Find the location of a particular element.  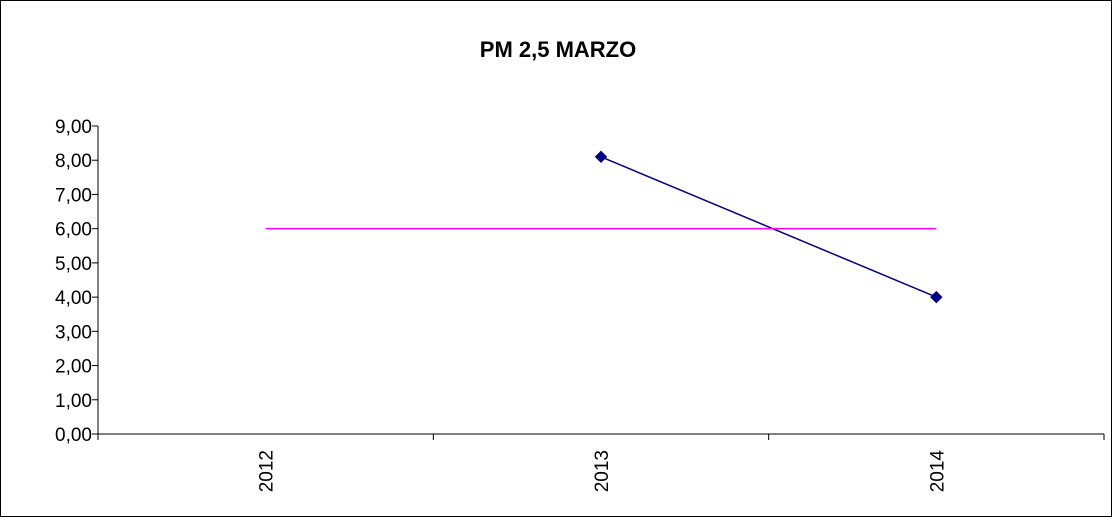

x-ticks: 2012 2013 2014 is located at coordinates (601, 463).